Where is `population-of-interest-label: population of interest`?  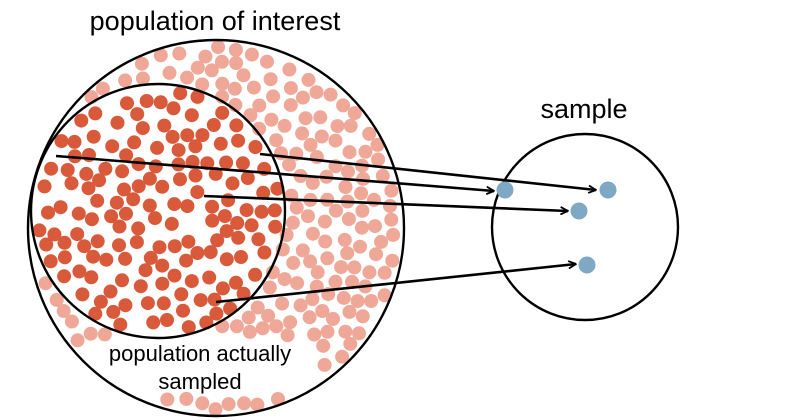 population-of-interest-label: population of interest is located at coordinates (215, 21).